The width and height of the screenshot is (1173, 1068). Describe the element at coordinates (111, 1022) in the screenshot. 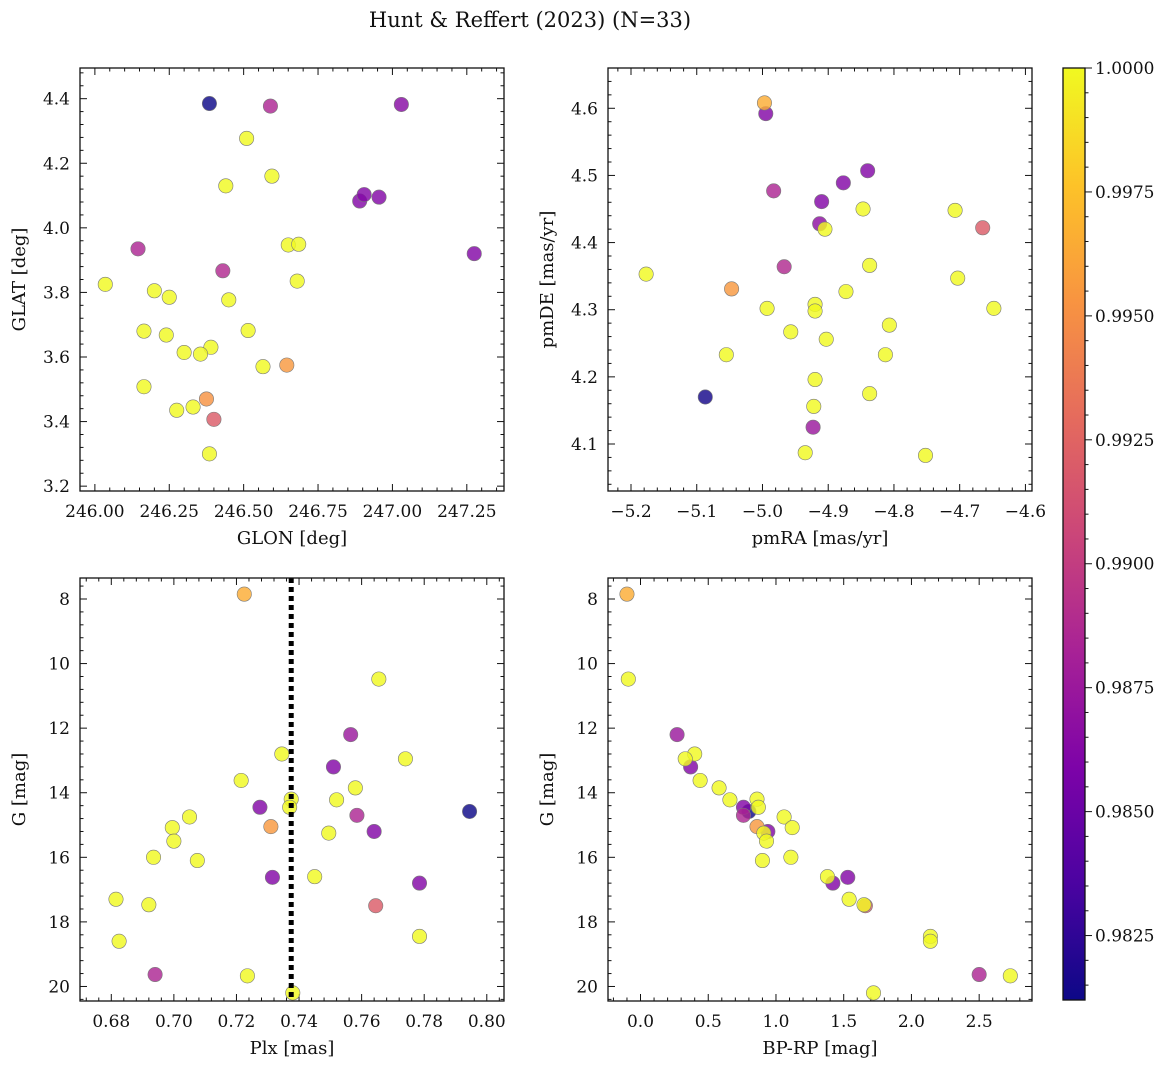

I see `x-tick-label: 0.68` at that location.